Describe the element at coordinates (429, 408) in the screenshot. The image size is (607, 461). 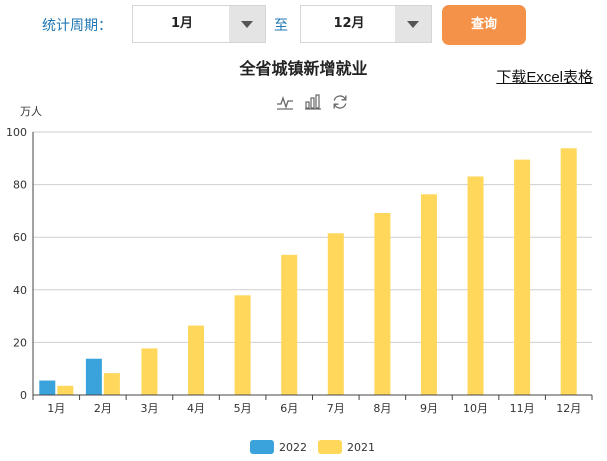
I see `x-tick-label: 9月` at that location.